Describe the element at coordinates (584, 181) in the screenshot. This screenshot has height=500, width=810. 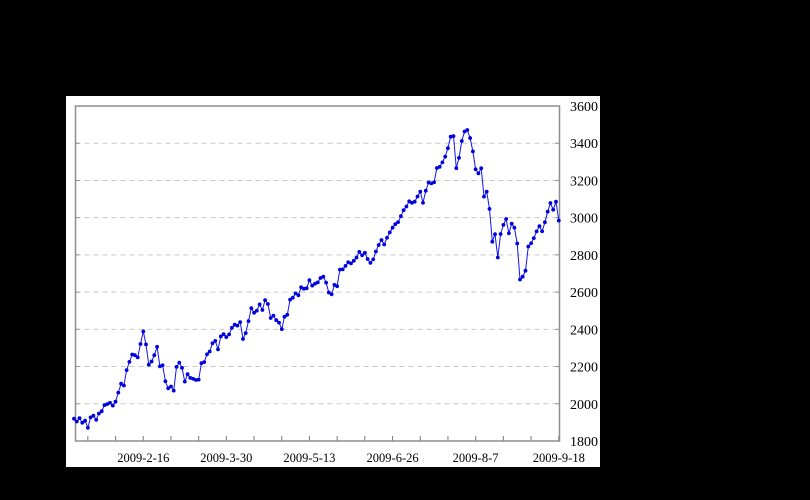
I see `y-axis-label: 3200` at that location.